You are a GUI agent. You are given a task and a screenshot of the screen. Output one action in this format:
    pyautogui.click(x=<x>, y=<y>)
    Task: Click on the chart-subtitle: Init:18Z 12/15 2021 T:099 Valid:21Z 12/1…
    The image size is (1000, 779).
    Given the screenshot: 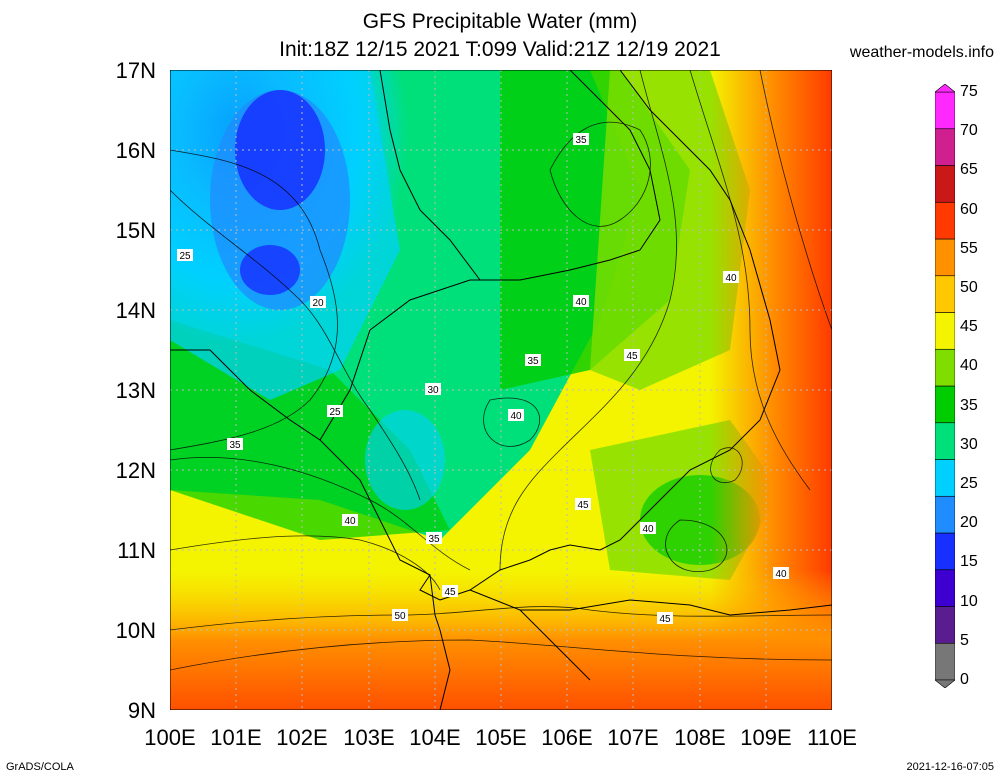 What is the action you would take?
    pyautogui.click(x=500, y=49)
    